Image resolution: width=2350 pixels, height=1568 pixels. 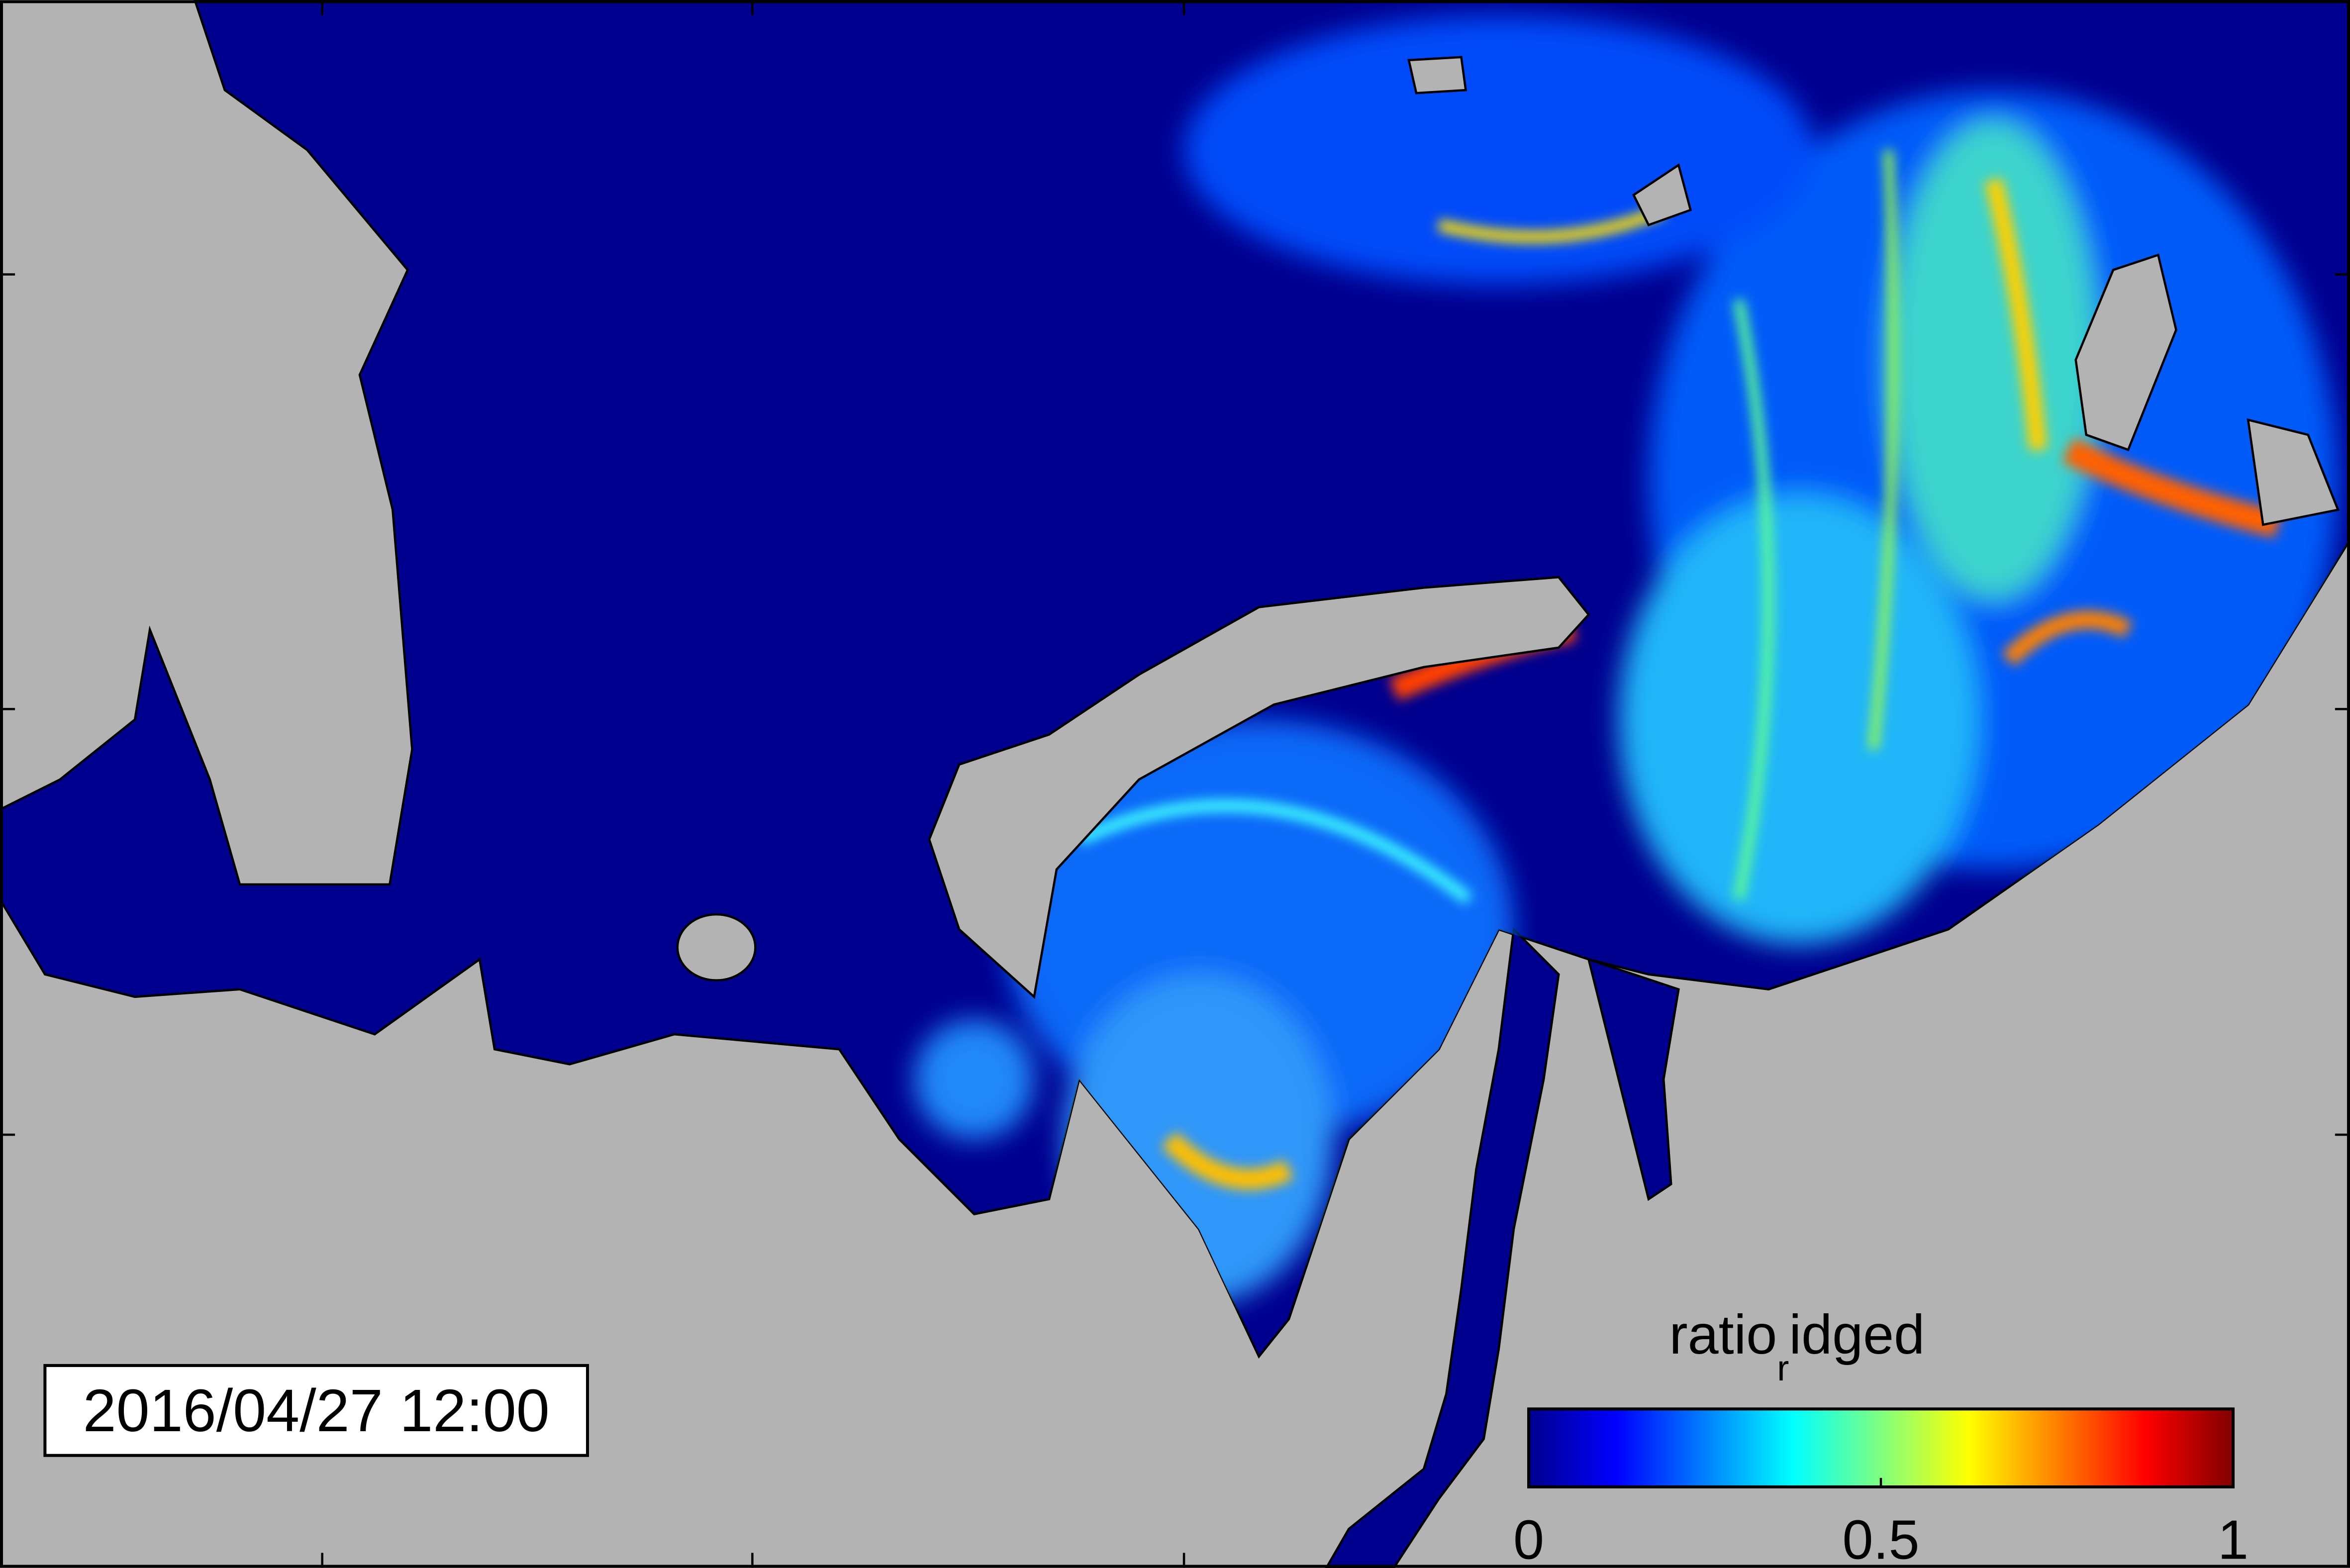 I want to click on label-rest: idged, so click(x=1857, y=1334).